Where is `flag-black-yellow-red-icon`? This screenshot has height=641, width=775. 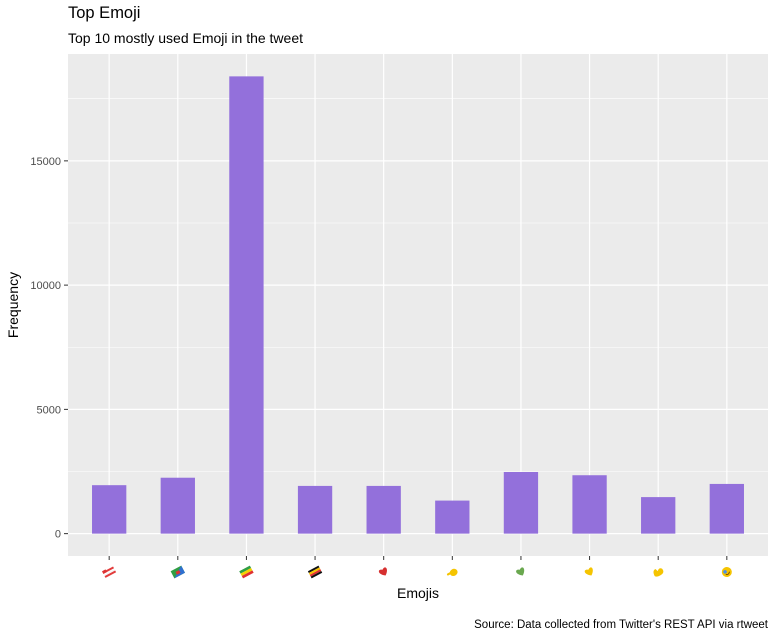 flag-black-yellow-red-icon is located at coordinates (315, 572).